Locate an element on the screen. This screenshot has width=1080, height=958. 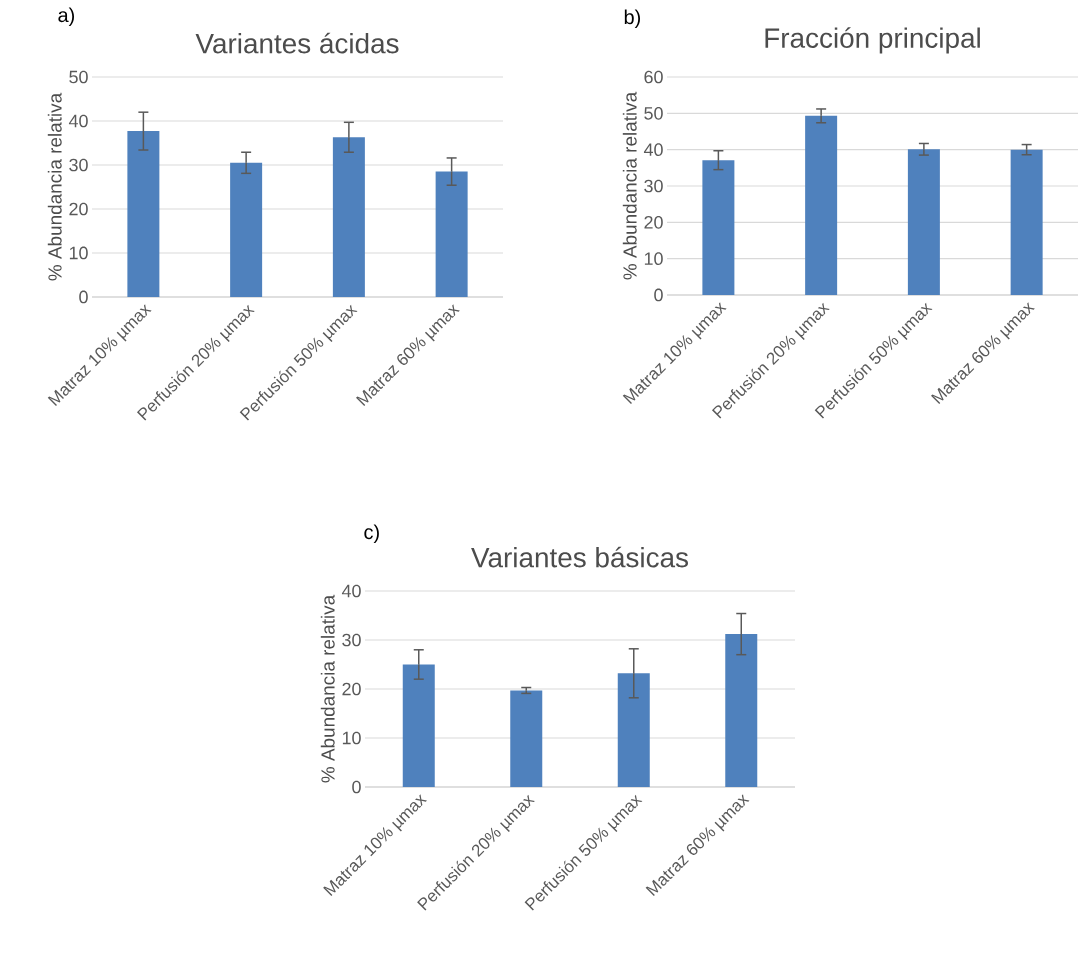
chart-title: Variantes ácidas is located at coordinates (297, 43).